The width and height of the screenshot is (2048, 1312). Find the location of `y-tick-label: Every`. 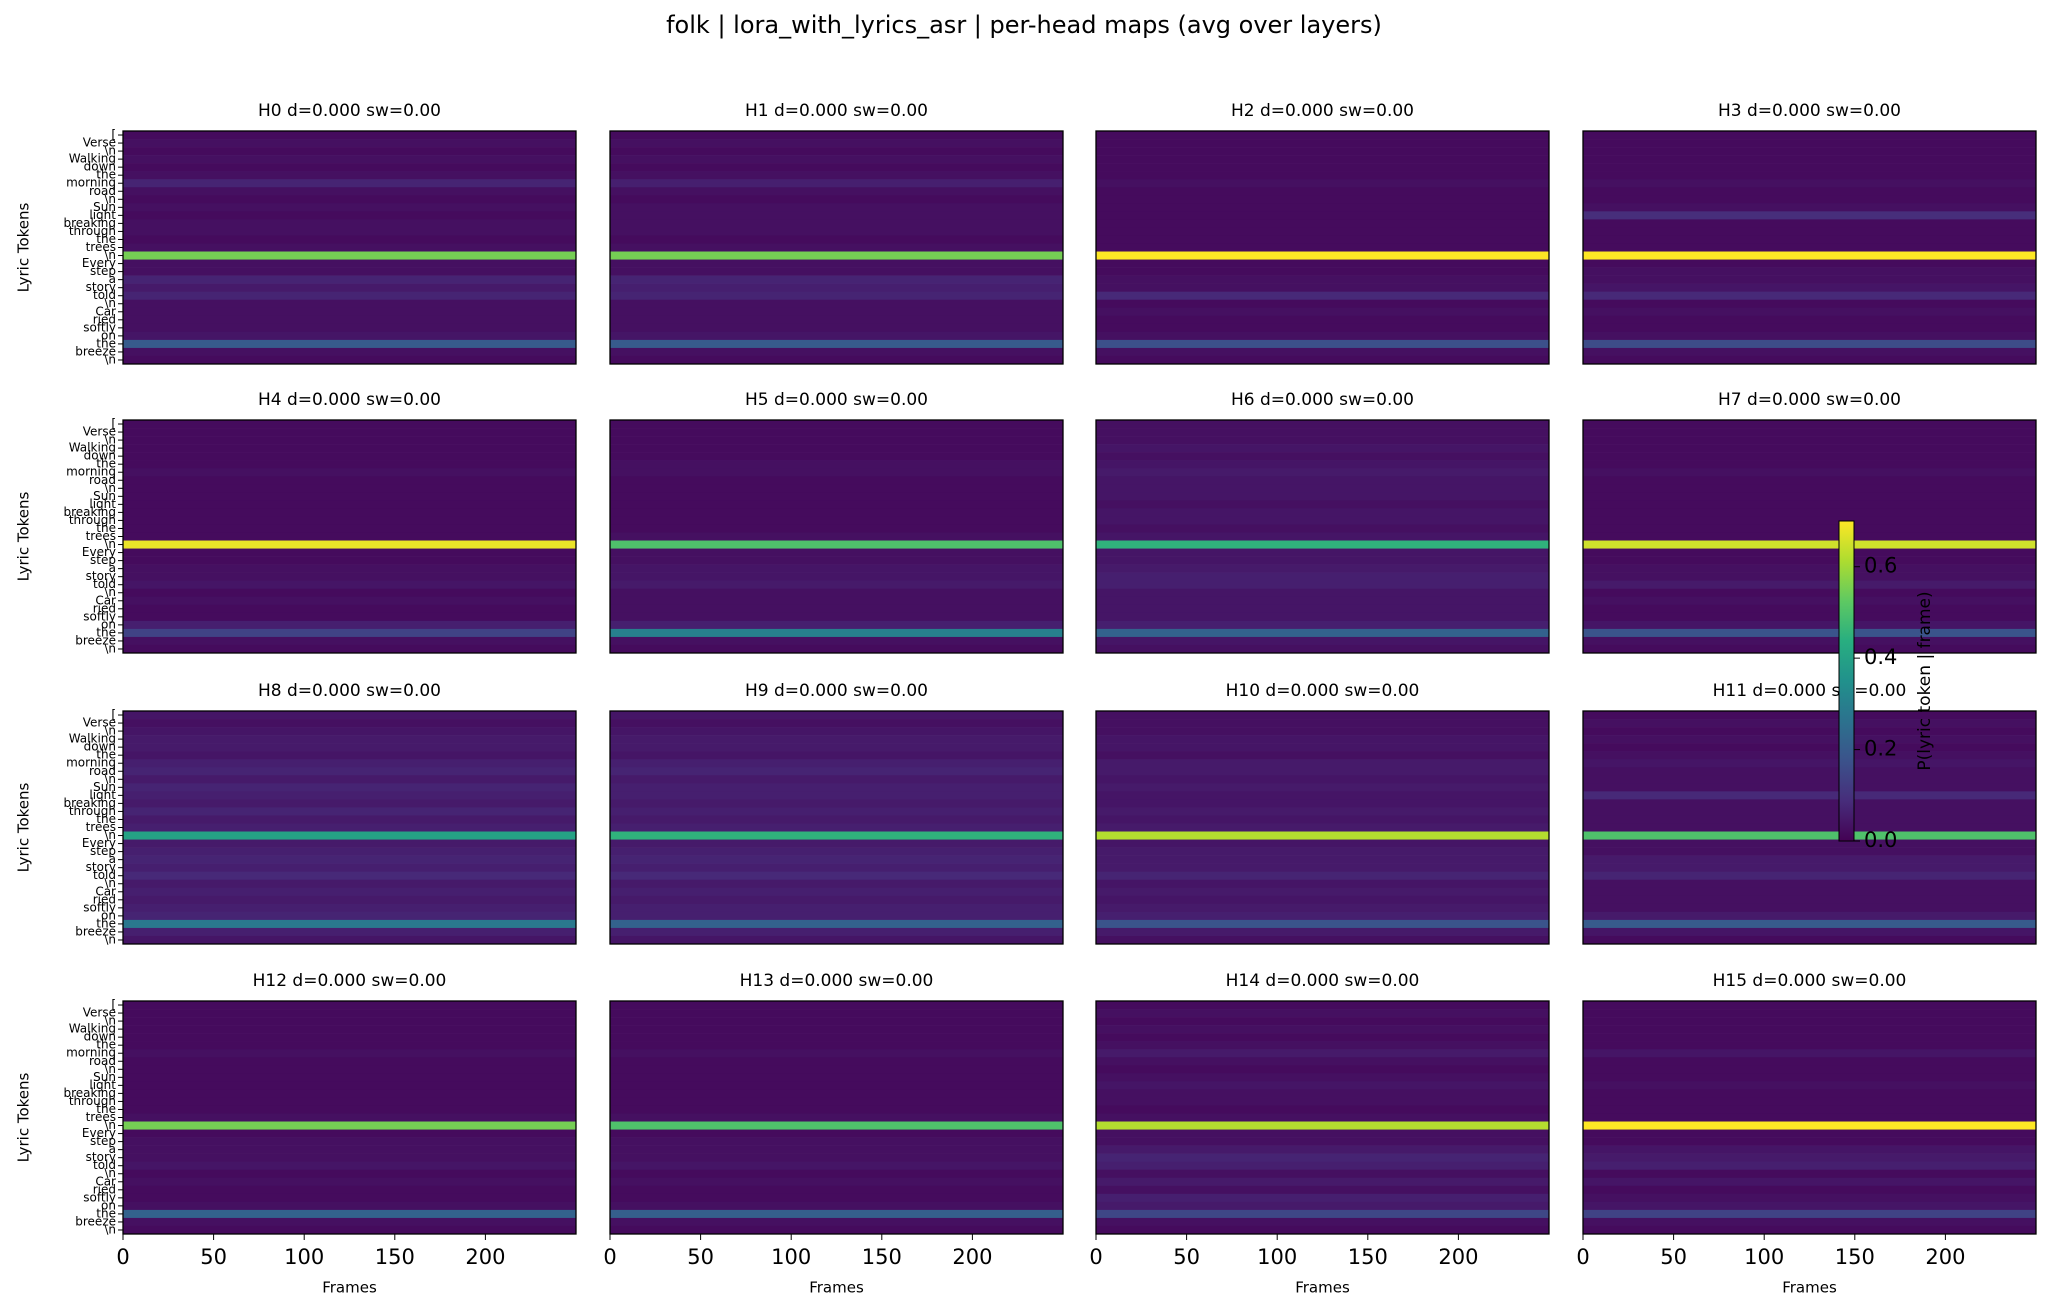

y-tick-label: Every is located at coordinates (99, 552).